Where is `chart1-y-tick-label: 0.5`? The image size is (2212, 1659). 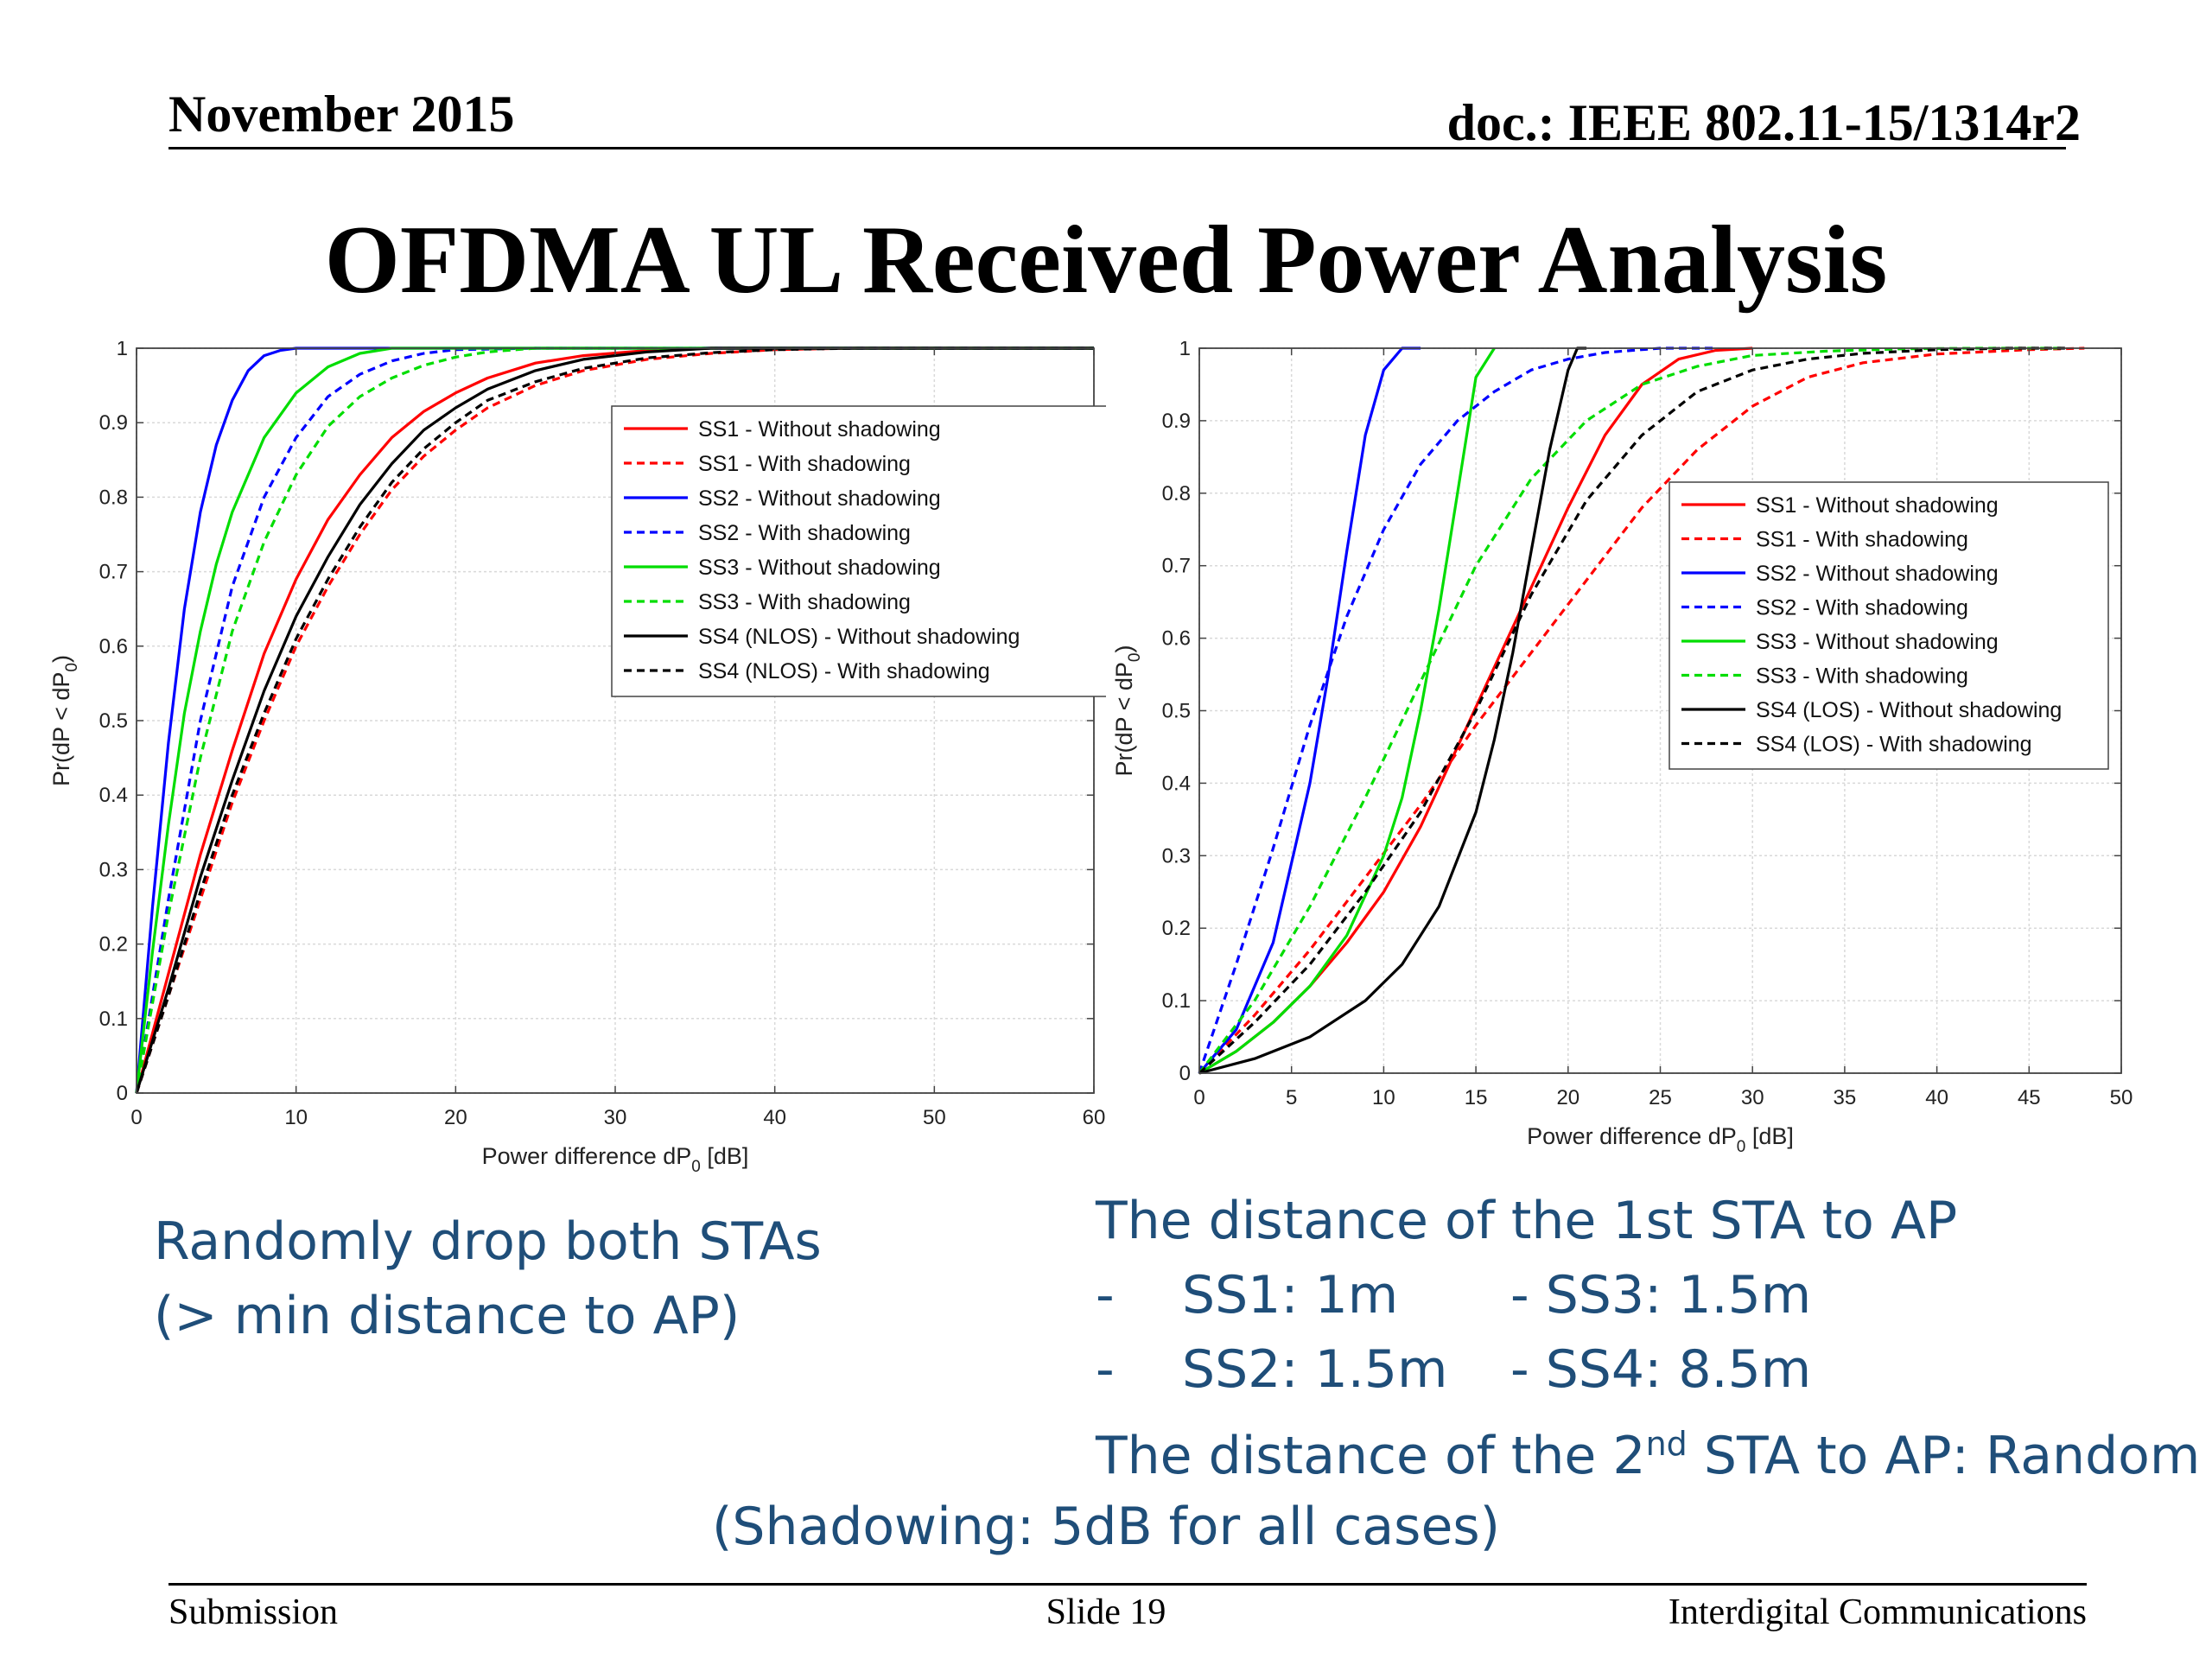 chart1-y-tick-label: 0.5 is located at coordinates (113, 721).